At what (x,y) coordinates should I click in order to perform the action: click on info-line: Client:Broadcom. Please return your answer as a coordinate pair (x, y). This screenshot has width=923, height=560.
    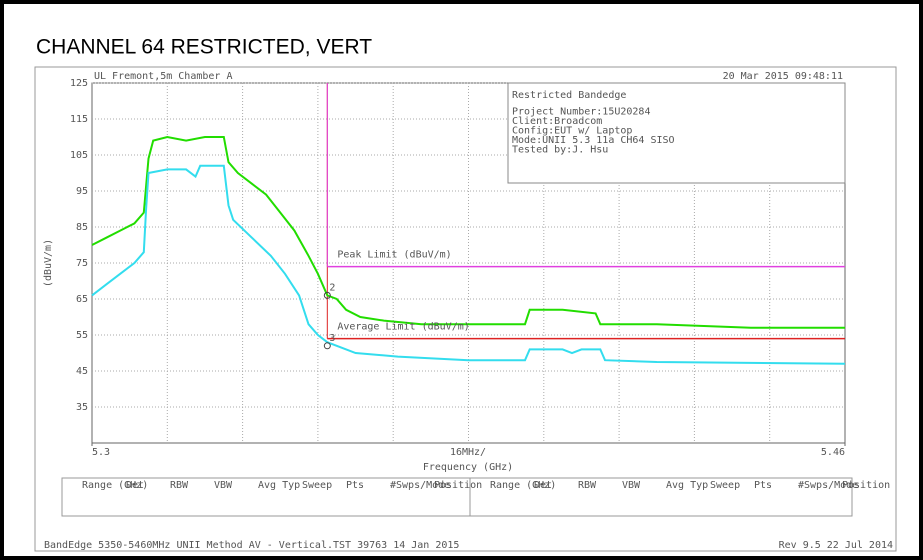
    Looking at the image, I should click on (557, 121).